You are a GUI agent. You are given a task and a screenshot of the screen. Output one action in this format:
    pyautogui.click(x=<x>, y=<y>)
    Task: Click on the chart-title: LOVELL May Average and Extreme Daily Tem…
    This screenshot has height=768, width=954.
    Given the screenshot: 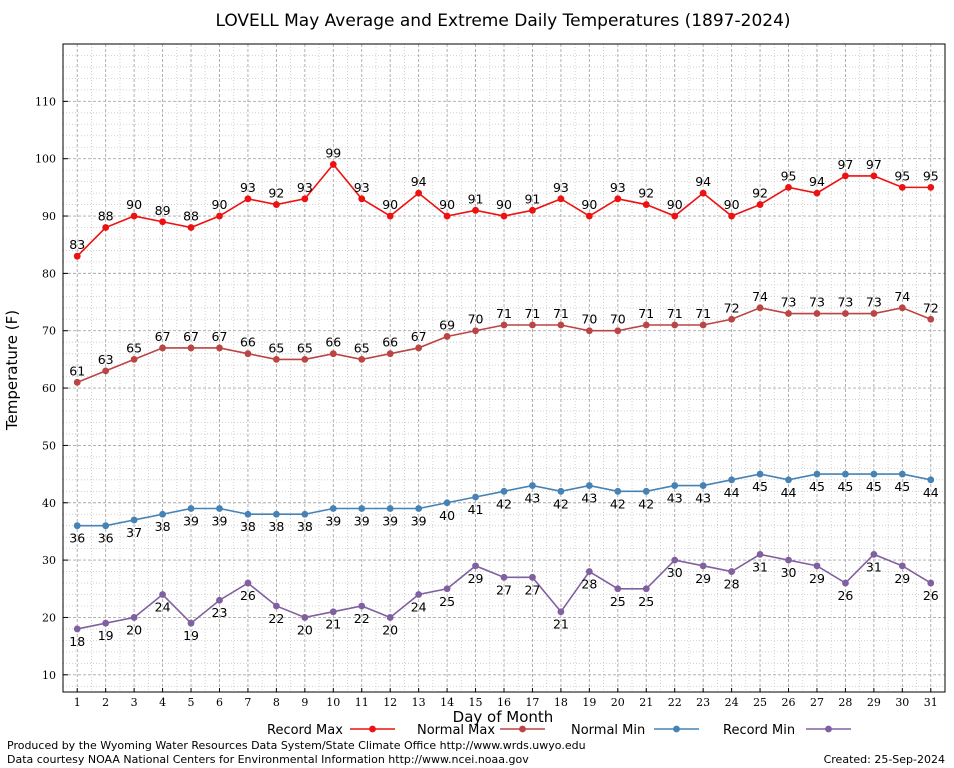 What is the action you would take?
    pyautogui.click(x=502, y=21)
    